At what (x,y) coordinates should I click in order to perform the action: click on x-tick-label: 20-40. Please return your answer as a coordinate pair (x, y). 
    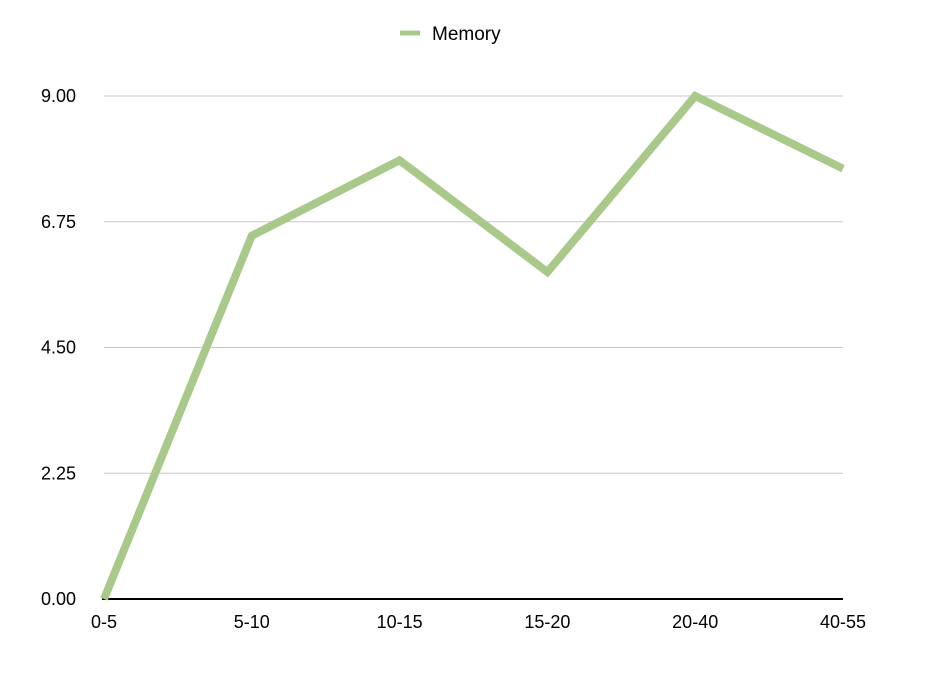
    Looking at the image, I should click on (695, 622).